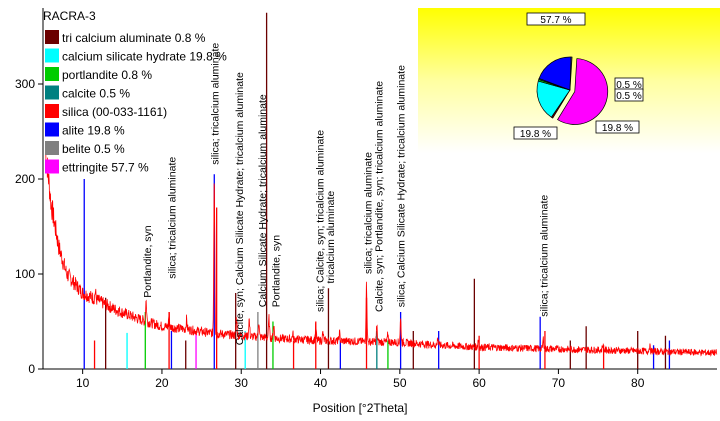  What do you see at coordinates (93, 131) in the screenshot?
I see `legend-label: alite 19.8 %` at bounding box center [93, 131].